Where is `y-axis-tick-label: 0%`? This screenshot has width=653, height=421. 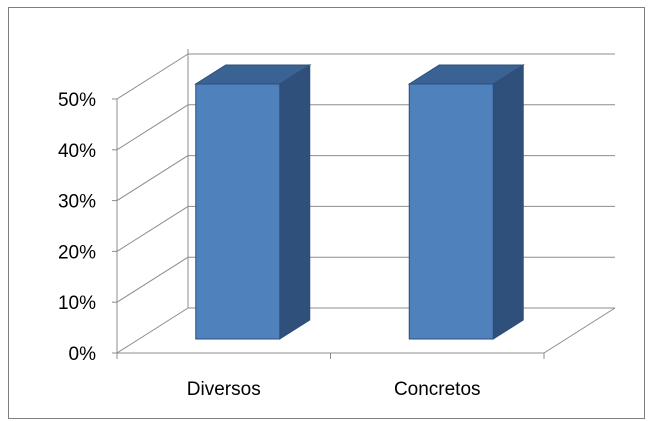
y-axis-tick-label: 0% is located at coordinates (83, 354).